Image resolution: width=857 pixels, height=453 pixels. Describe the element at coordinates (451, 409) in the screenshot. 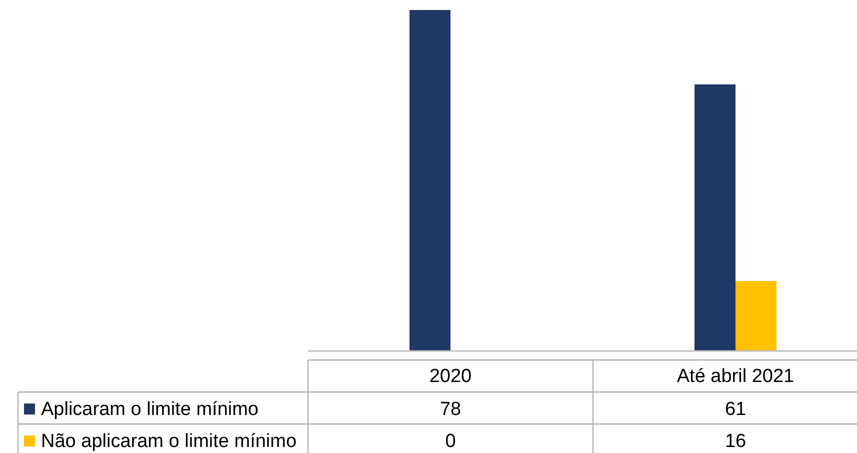

I see `data-label: 78` at that location.